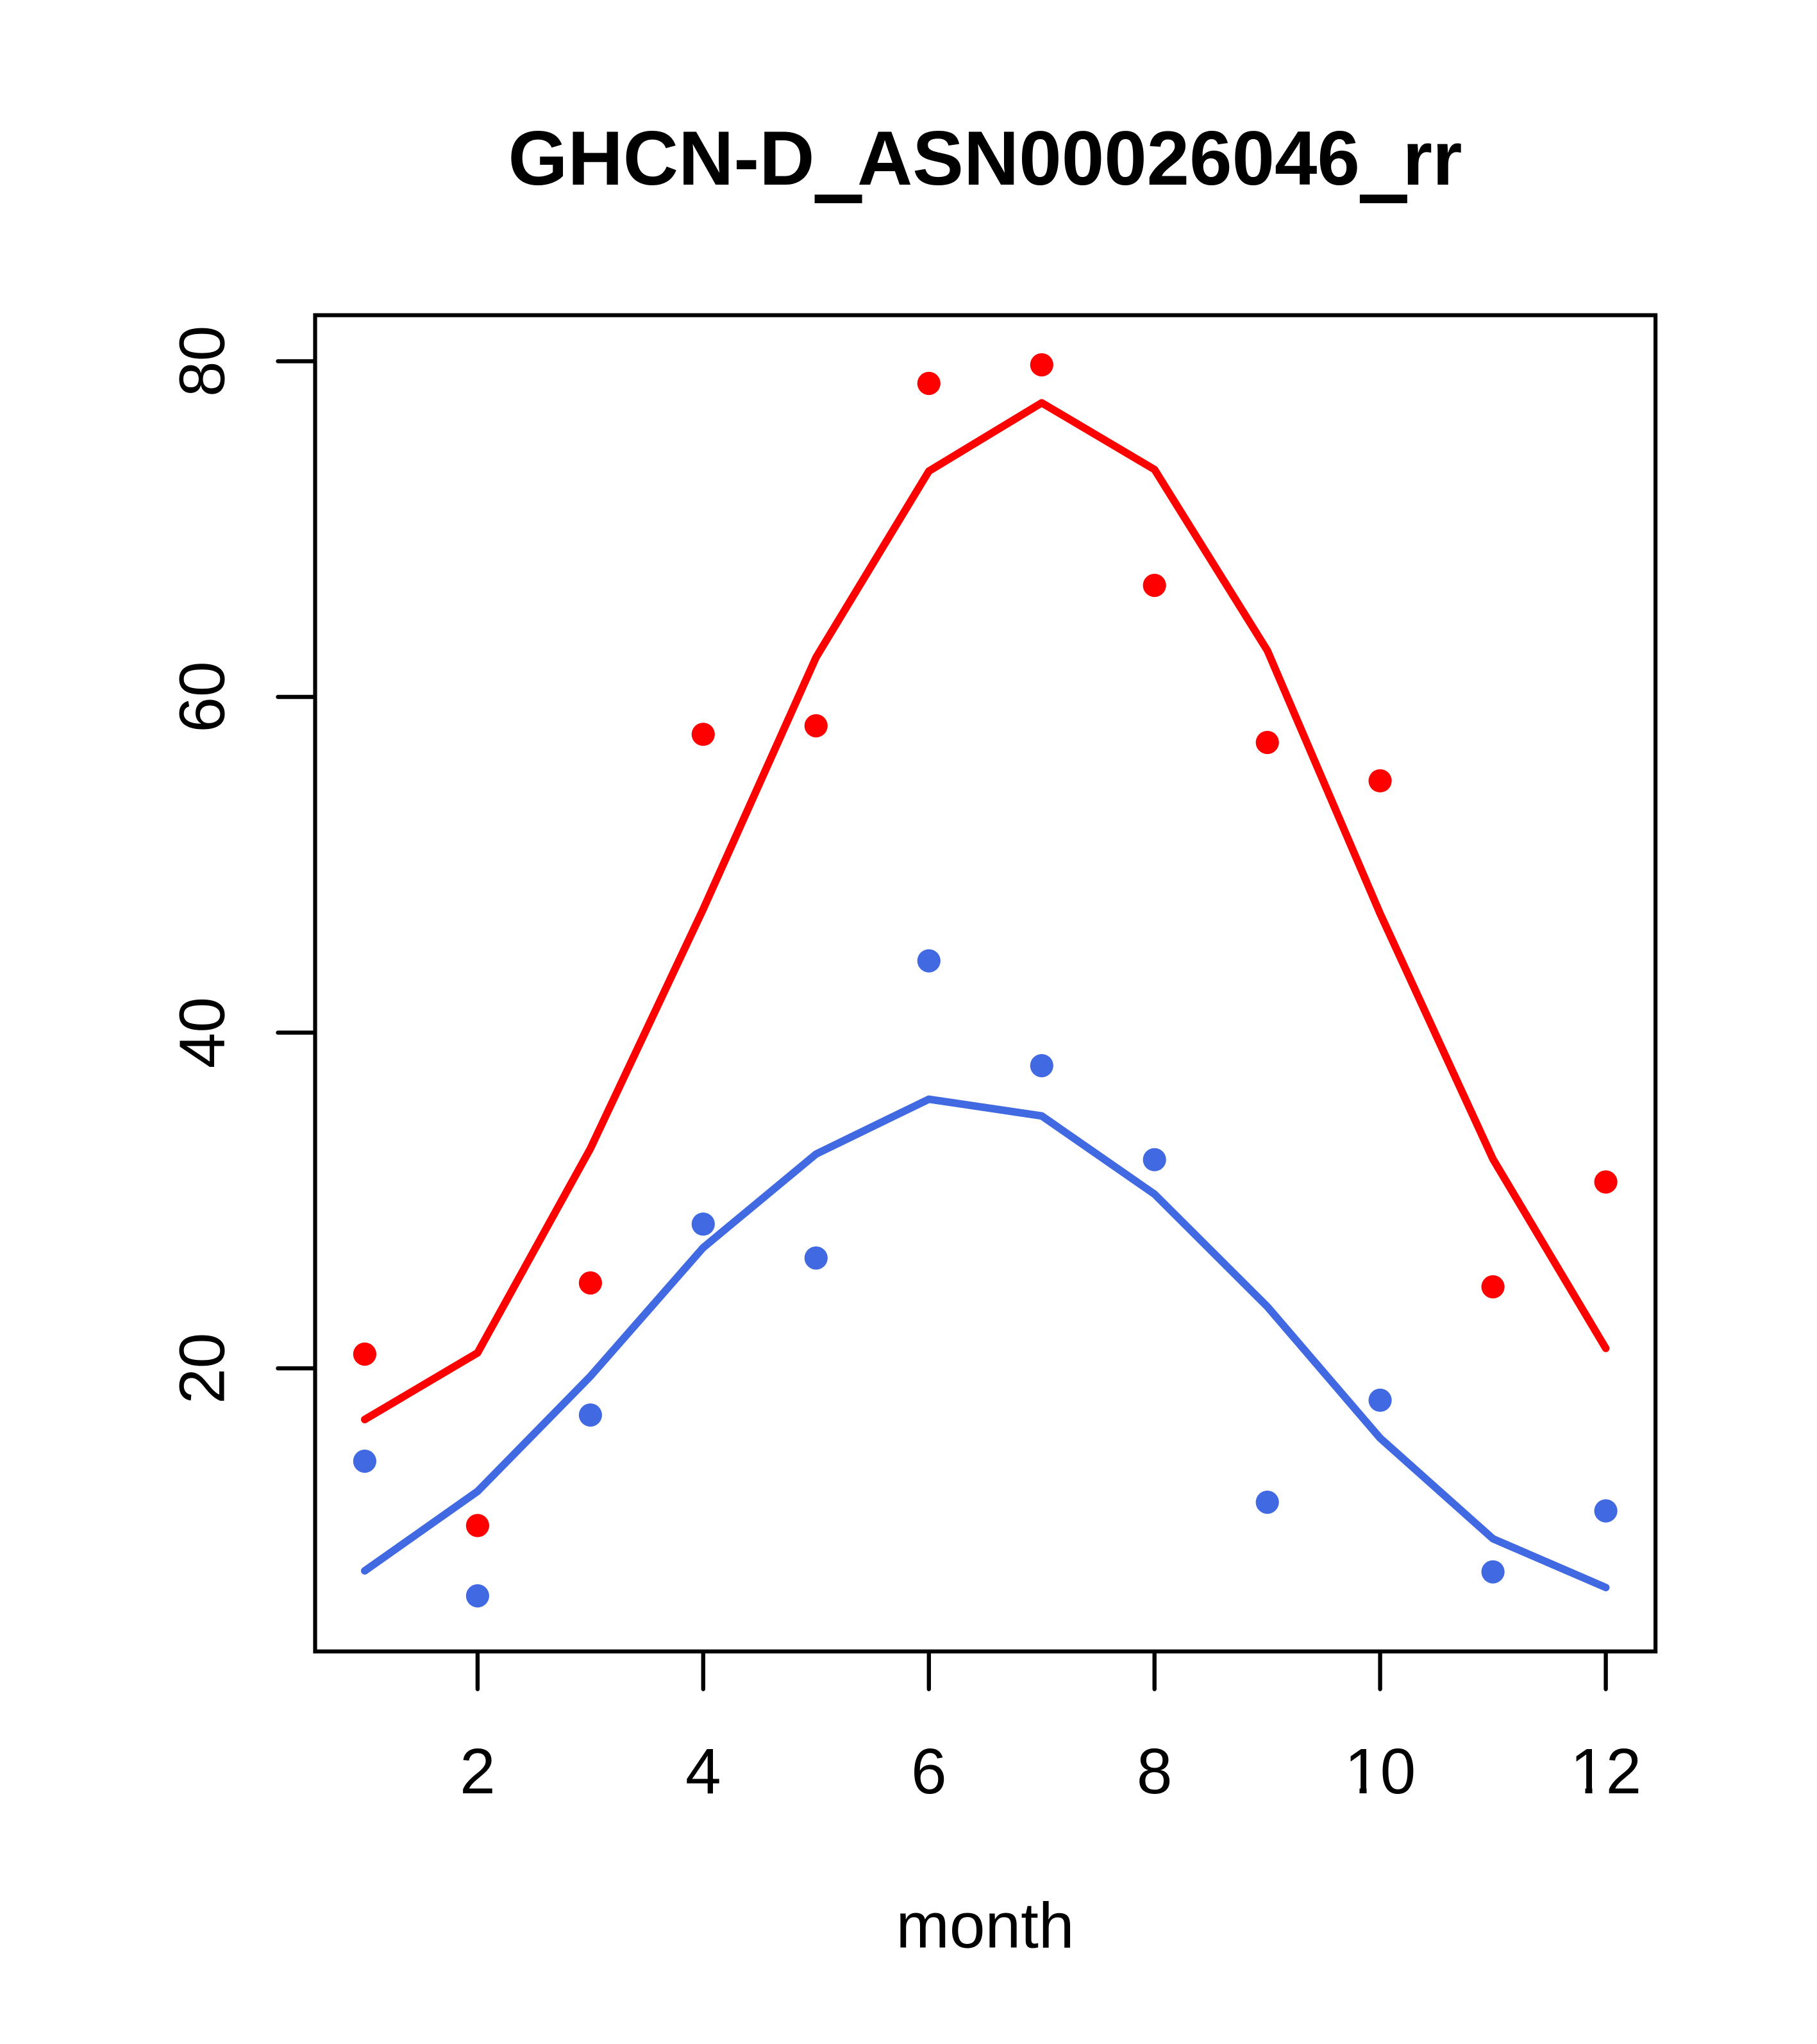 This screenshot has width=1817, height=2044. What do you see at coordinates (703, 1772) in the screenshot?
I see `svg-text: 4` at bounding box center [703, 1772].